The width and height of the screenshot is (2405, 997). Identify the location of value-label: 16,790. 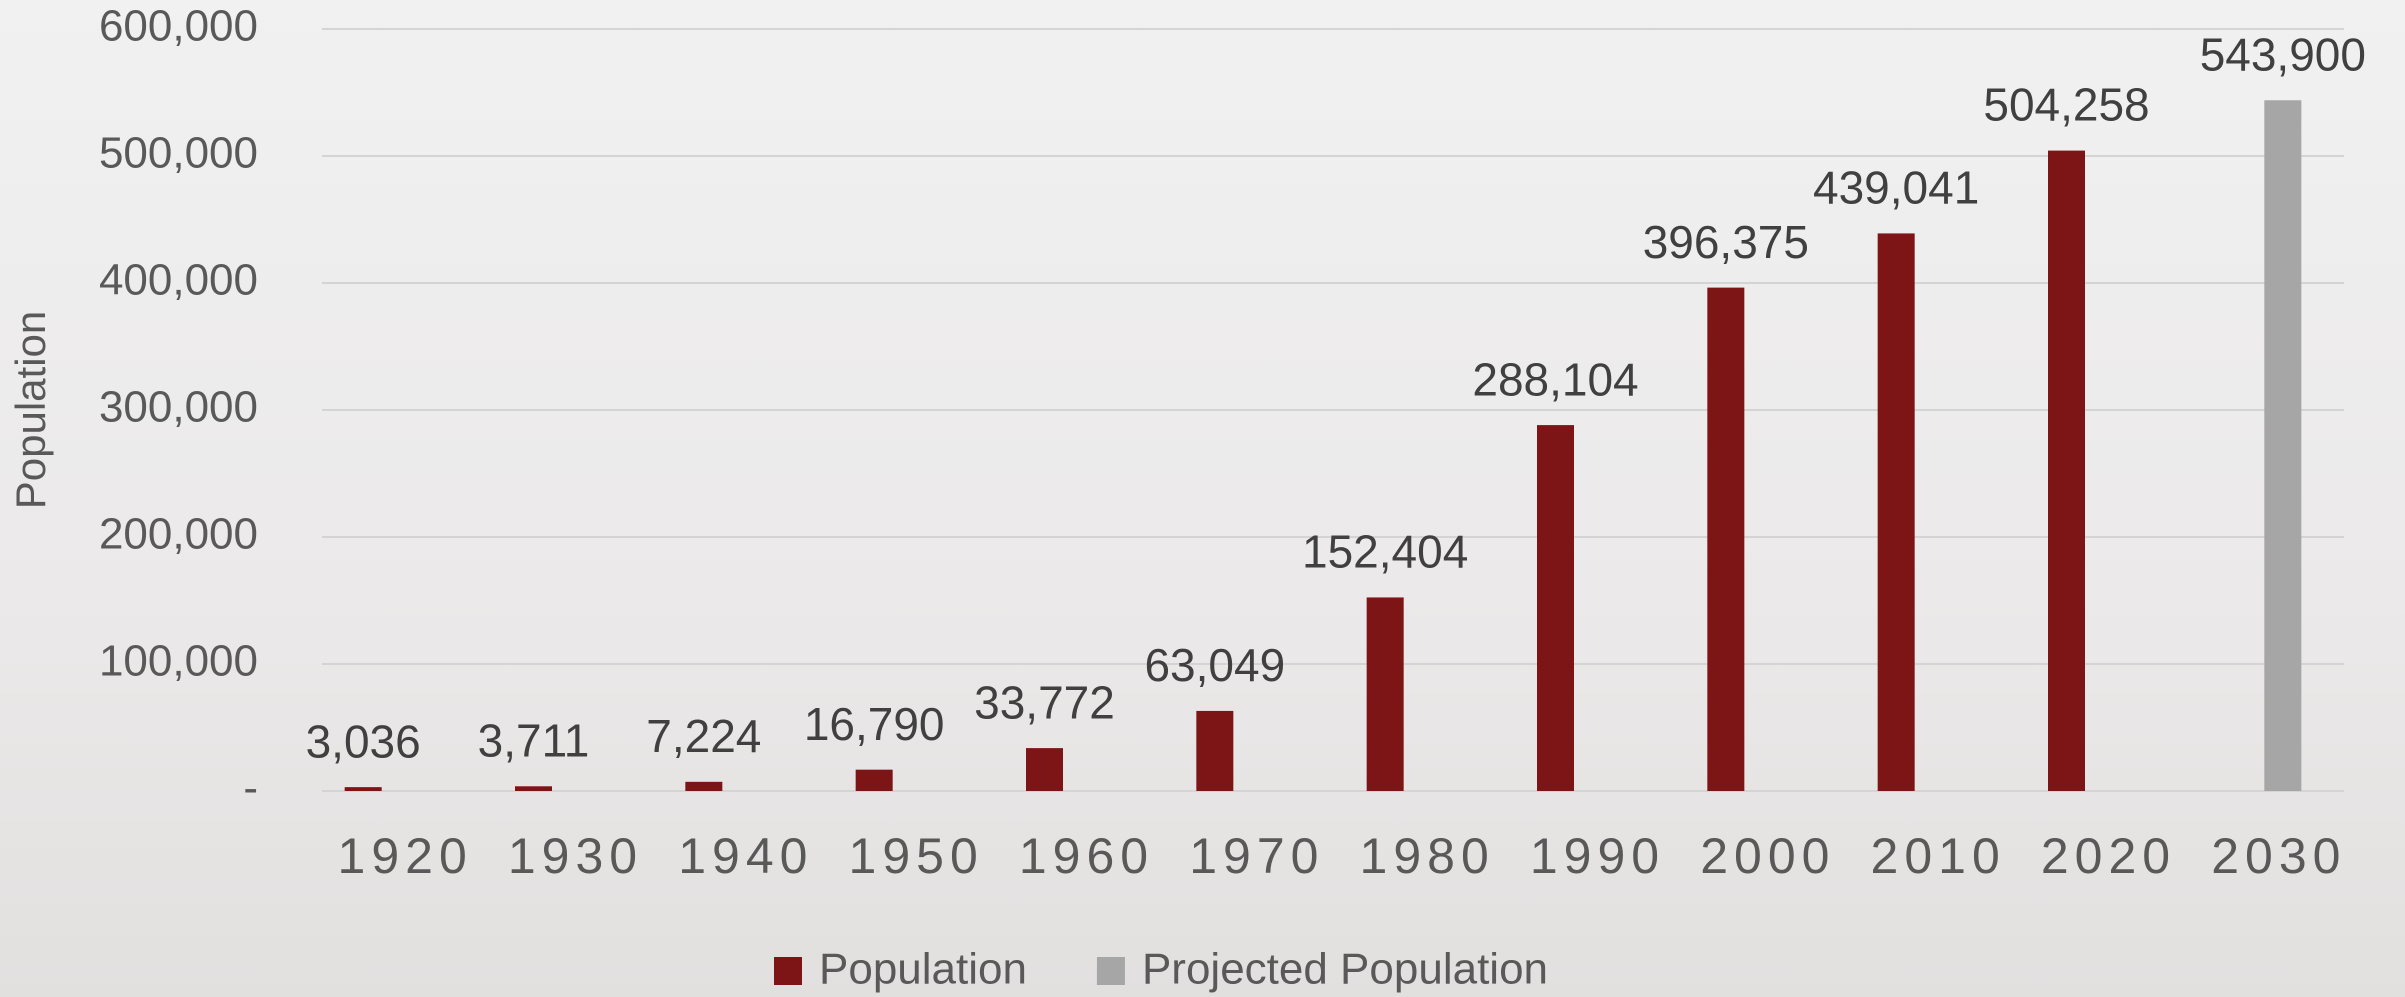
(874, 724).